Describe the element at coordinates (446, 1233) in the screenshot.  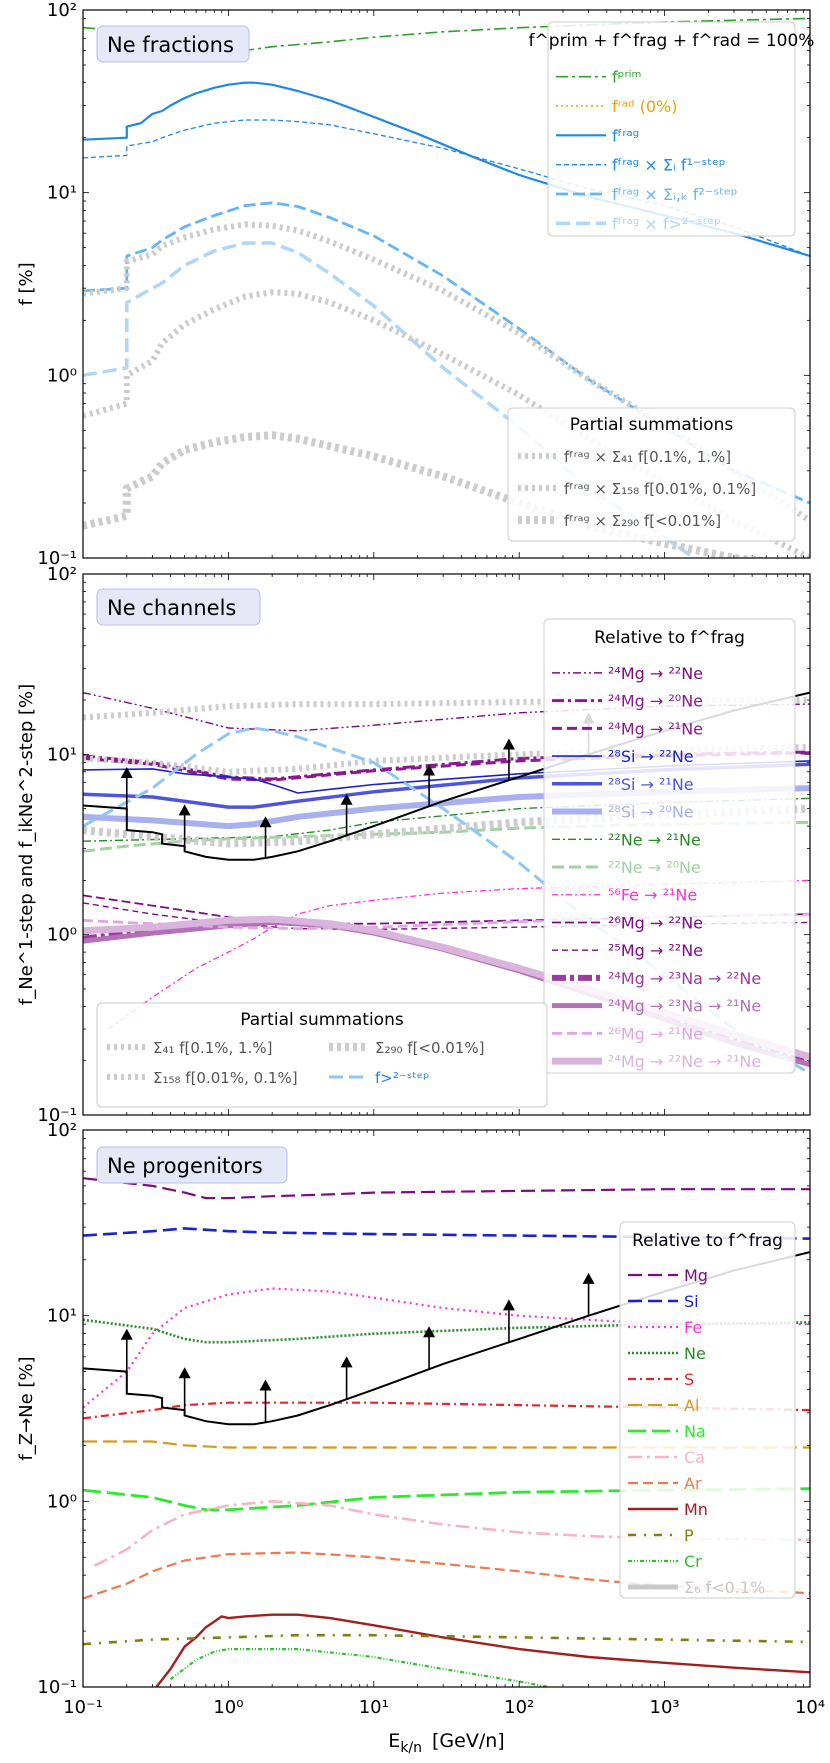
I see `series-si` at that location.